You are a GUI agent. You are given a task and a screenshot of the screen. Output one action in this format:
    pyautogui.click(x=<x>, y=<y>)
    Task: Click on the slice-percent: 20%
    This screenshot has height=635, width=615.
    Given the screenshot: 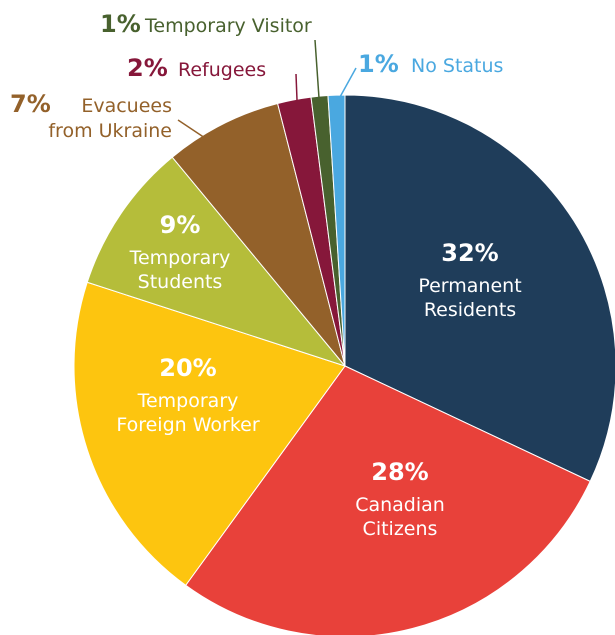 What is the action you would take?
    pyautogui.click(x=187, y=368)
    